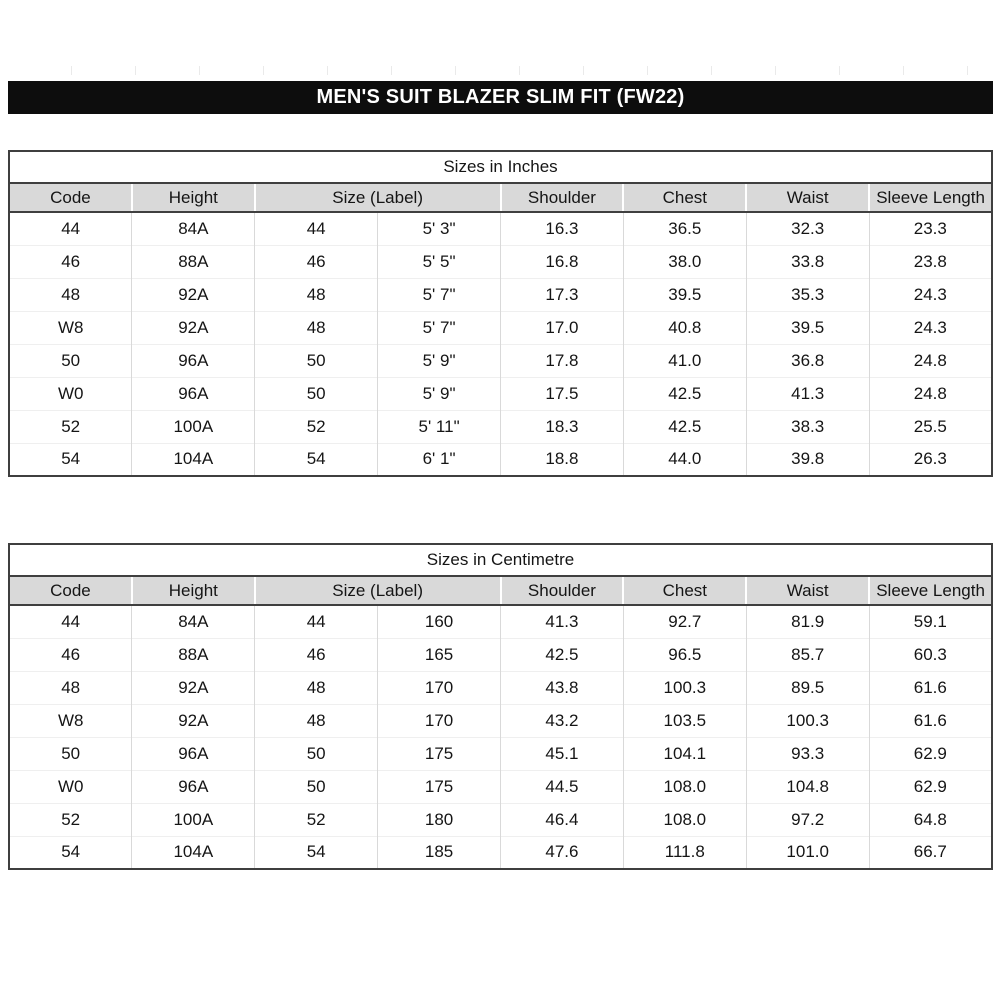  Describe the element at coordinates (562, 360) in the screenshot. I see `table-cell: 17.8` at that location.